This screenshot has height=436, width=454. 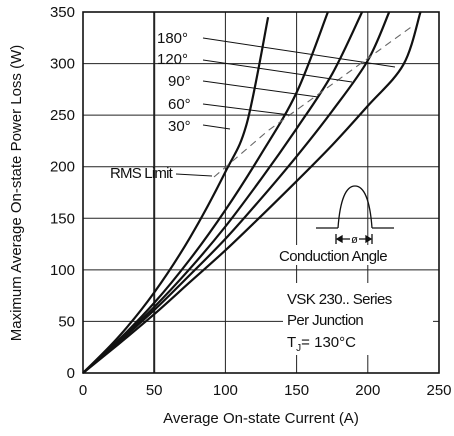 I want to click on inset-arrow-right, so click(x=369, y=239).